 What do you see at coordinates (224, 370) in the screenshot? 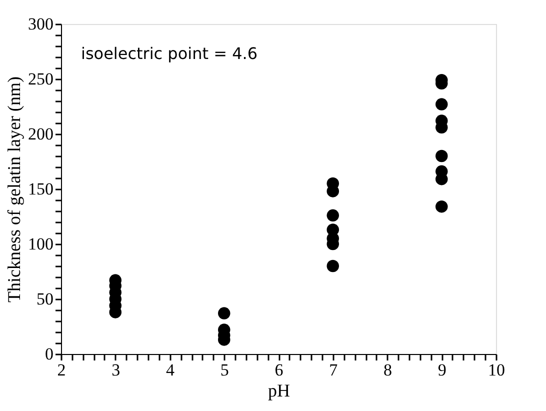
I see `x-tick-label: 5` at bounding box center [224, 370].